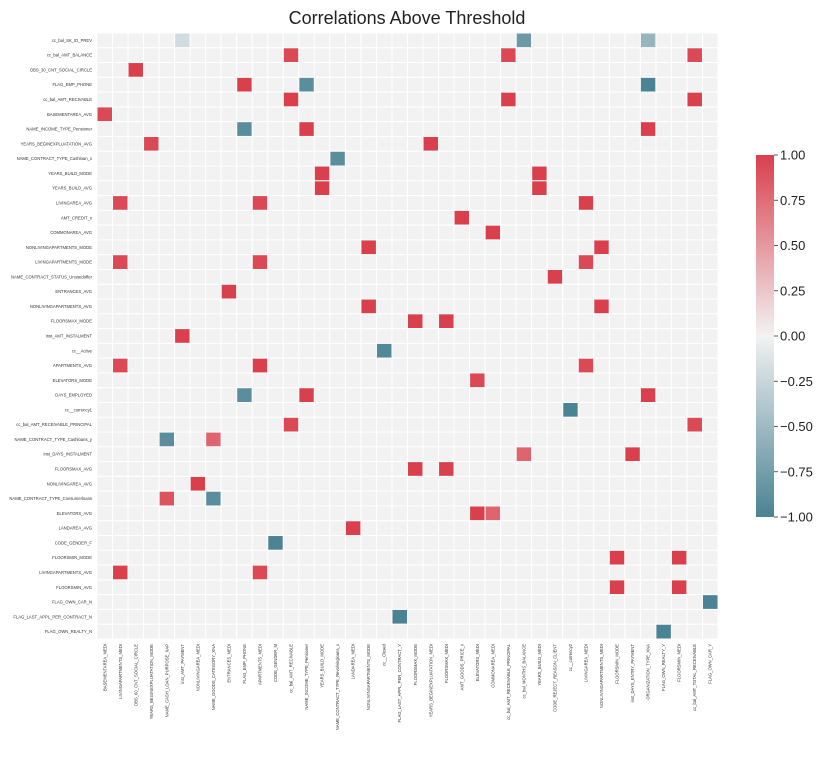 The image size is (824, 767). Describe the element at coordinates (477, 662) in the screenshot. I see `x-tick-label: ELEVATORS_MEDI` at that location.